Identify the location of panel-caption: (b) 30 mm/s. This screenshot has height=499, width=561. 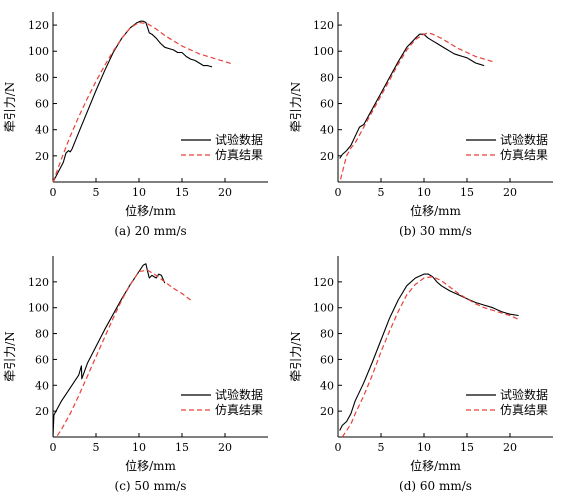
(435, 231).